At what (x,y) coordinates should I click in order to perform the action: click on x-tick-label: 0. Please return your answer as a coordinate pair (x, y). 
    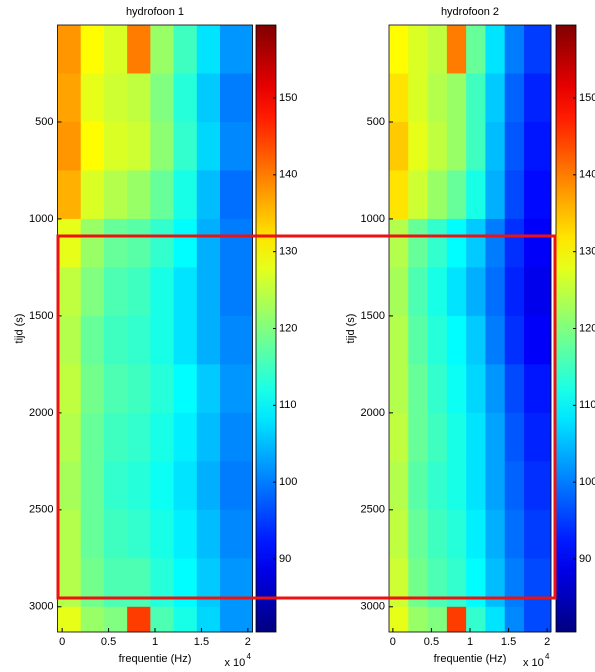
    Looking at the image, I should click on (393, 642).